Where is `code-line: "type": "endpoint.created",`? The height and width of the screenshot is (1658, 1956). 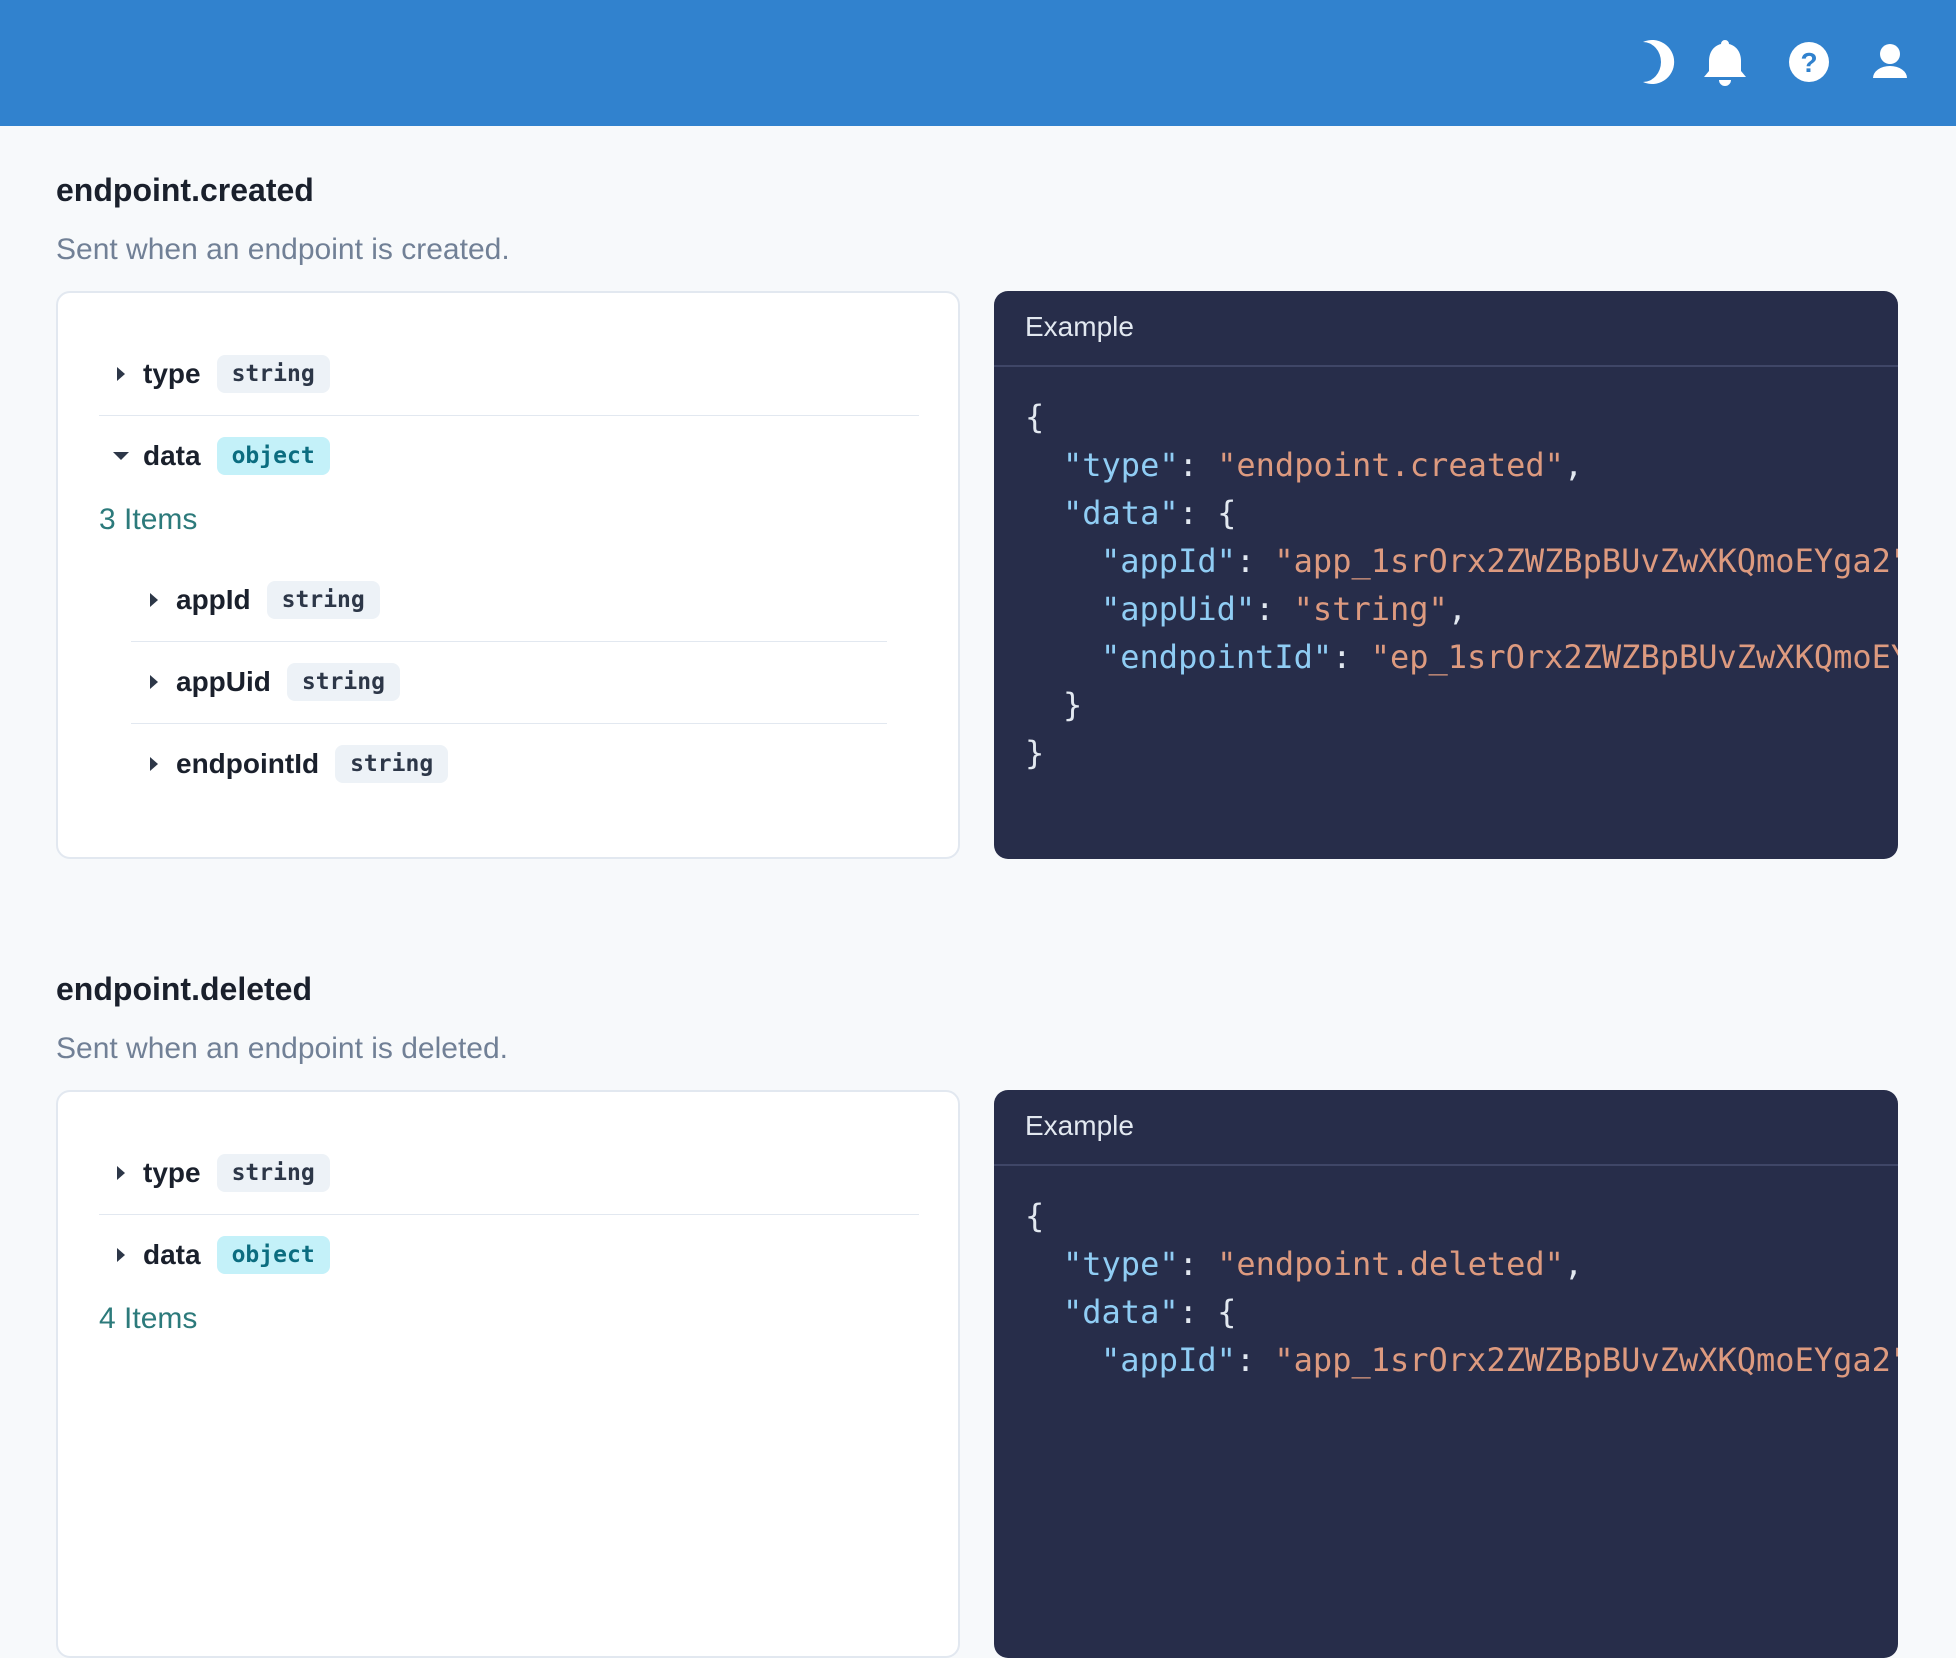 code-line: "type": "endpoint.created", is located at coordinates (1323, 465).